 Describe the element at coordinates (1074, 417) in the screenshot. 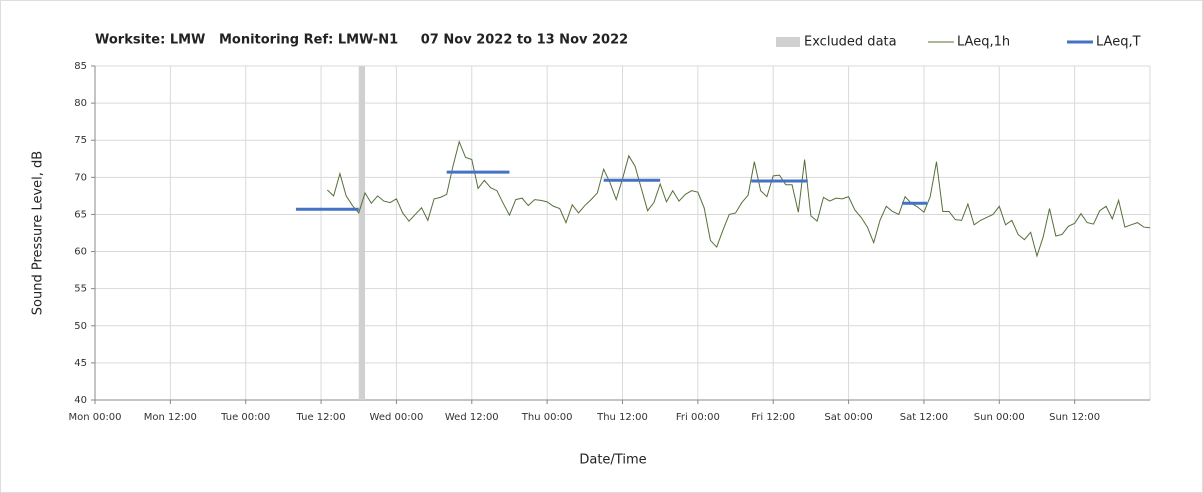

I see `x-tick-label: Sun 12:00` at that location.